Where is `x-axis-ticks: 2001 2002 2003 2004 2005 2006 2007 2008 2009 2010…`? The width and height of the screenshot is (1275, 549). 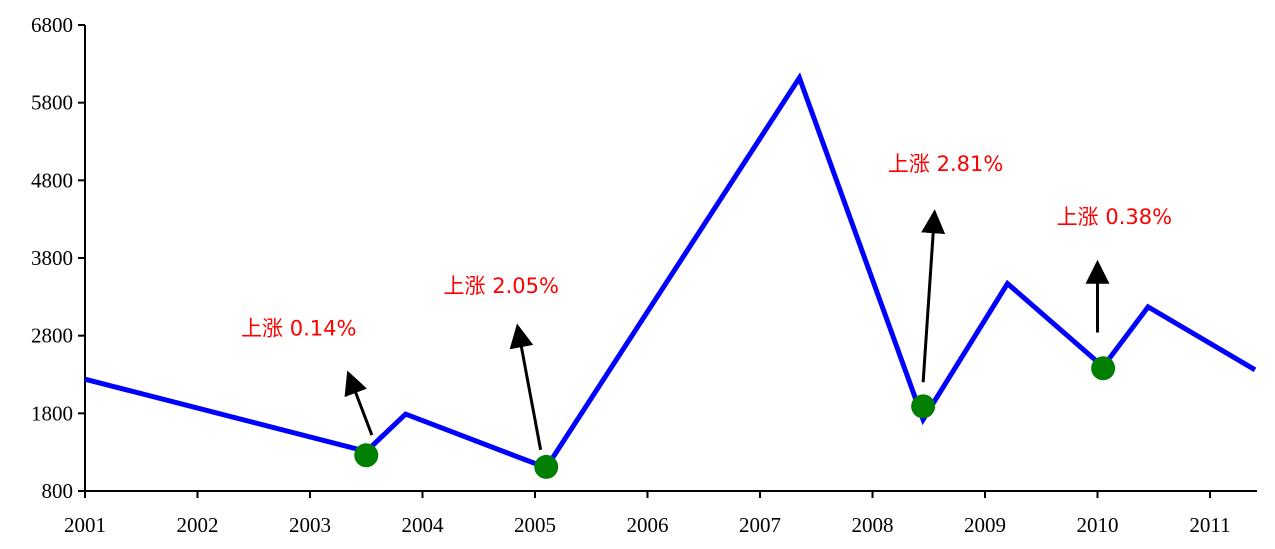 x-axis-ticks: 2001 2002 2003 2004 2005 2006 2007 2008 2009 2010… is located at coordinates (647, 514).